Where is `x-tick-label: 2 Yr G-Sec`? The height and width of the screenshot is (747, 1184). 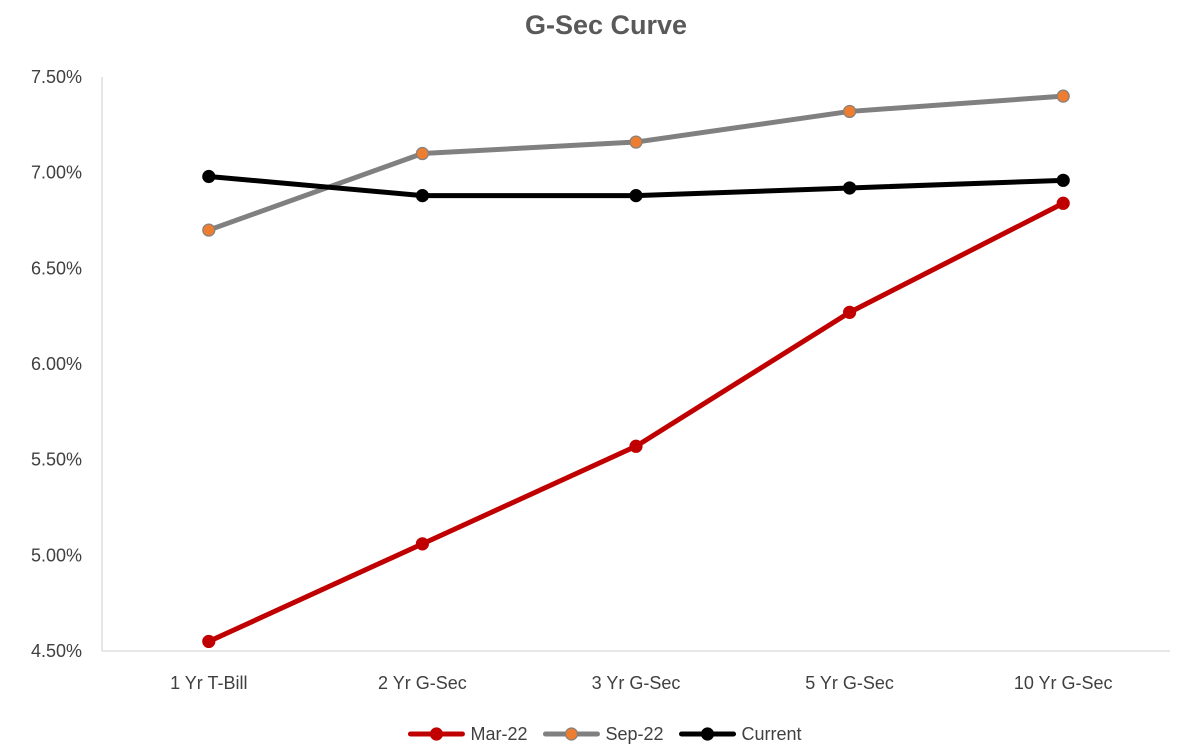
x-tick-label: 2 Yr G-Sec is located at coordinates (422, 683).